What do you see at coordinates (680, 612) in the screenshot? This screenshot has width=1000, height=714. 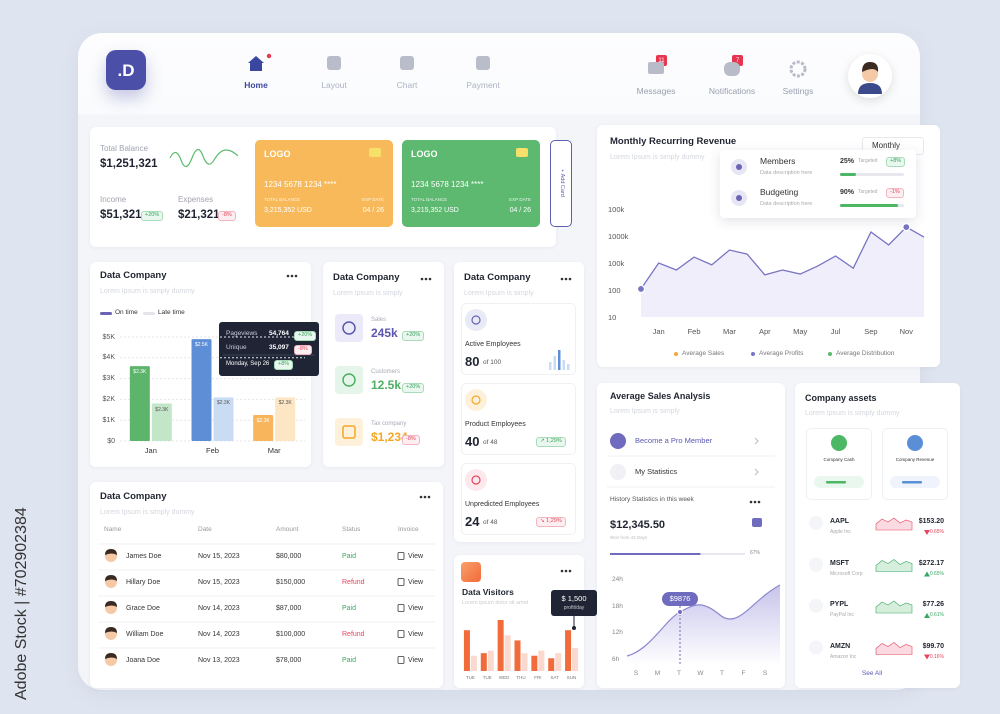 I see `curve-dot` at bounding box center [680, 612].